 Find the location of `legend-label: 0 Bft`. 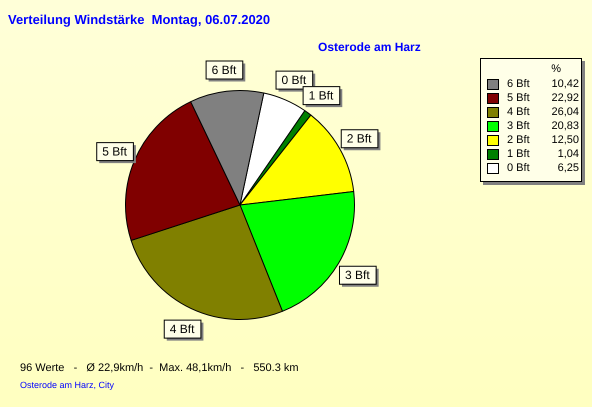

legend-label: 0 Bft is located at coordinates (519, 168).